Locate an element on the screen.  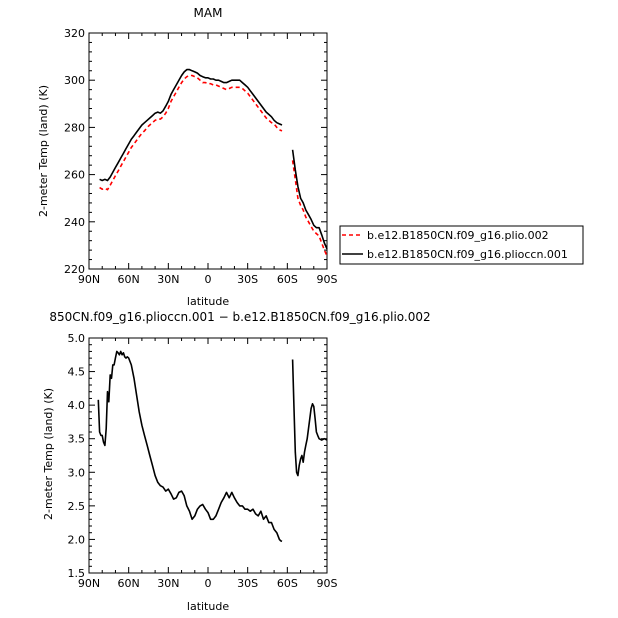
y-tick-label: 1.5 is located at coordinates (77, 573).